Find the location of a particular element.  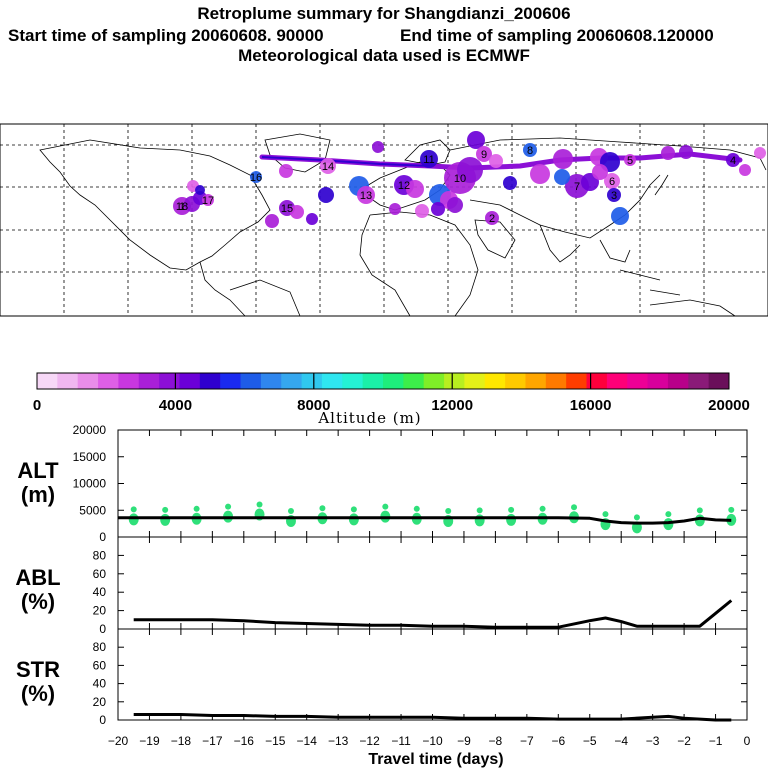

x-tick-label: −4 is located at coordinates (621, 741).